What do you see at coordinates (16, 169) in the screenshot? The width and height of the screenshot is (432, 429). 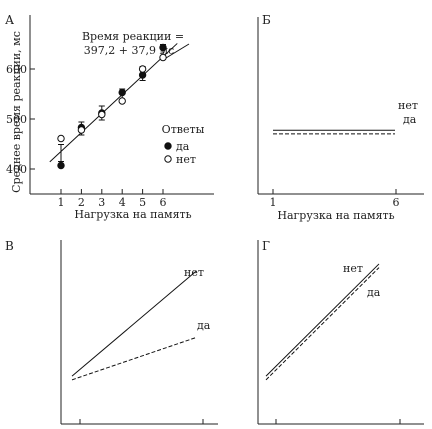 I see `panel-a-y-tick-label: 400` at bounding box center [16, 169].